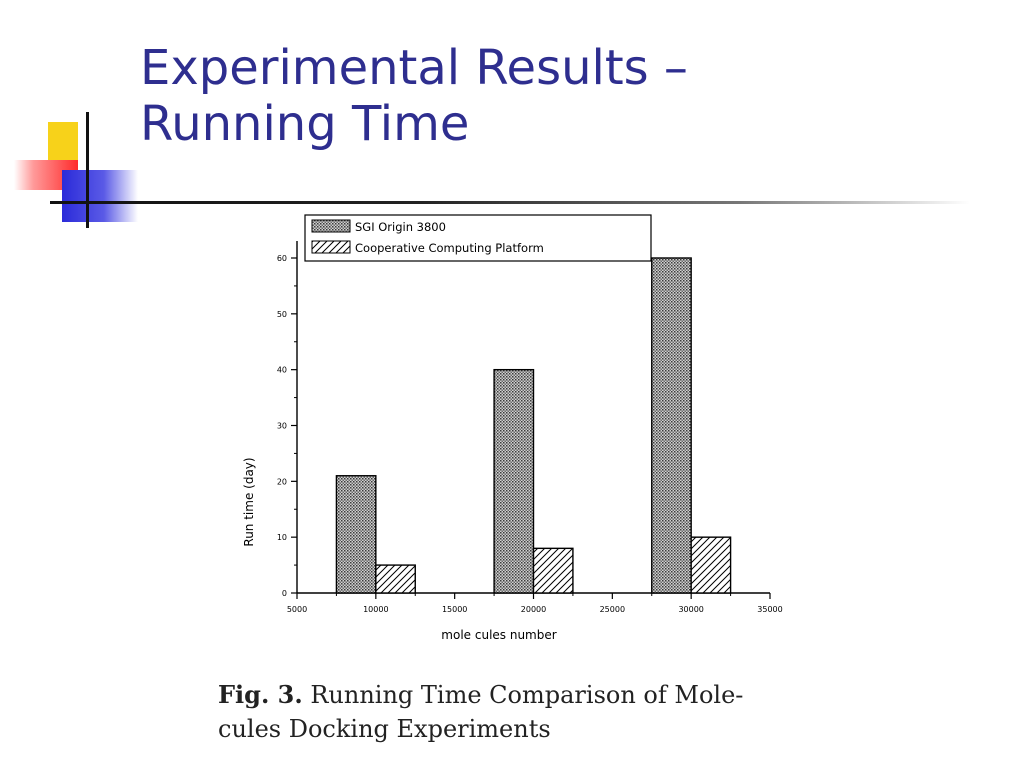  What do you see at coordinates (282, 426) in the screenshot?
I see `y-tick-label: 30` at bounding box center [282, 426].